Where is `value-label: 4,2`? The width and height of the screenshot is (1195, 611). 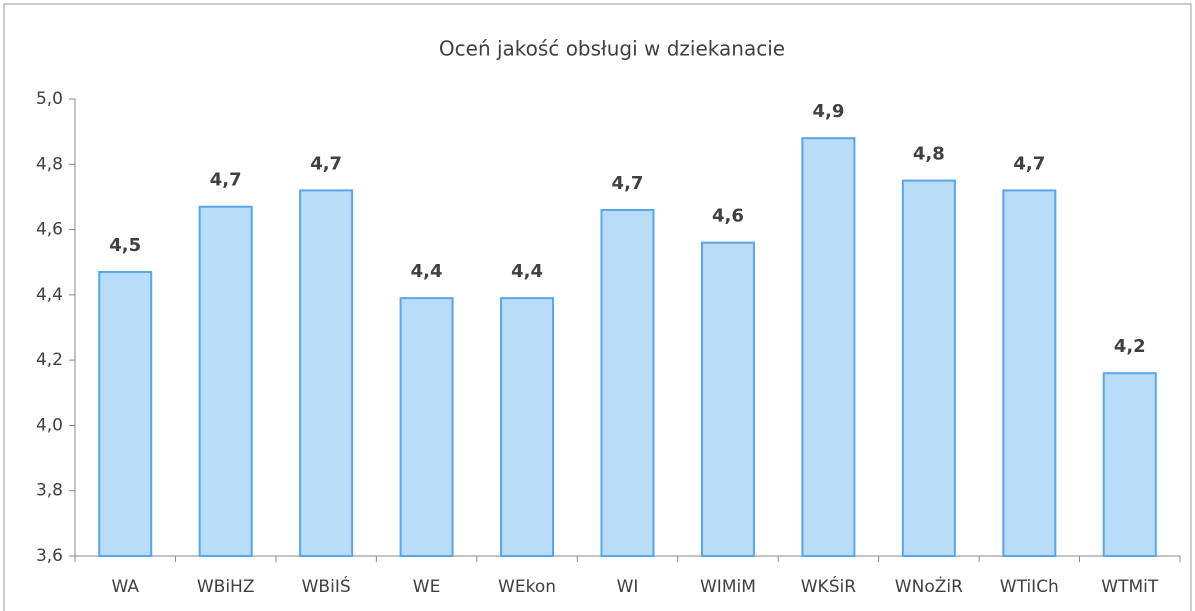 value-label: 4,2 is located at coordinates (1130, 346).